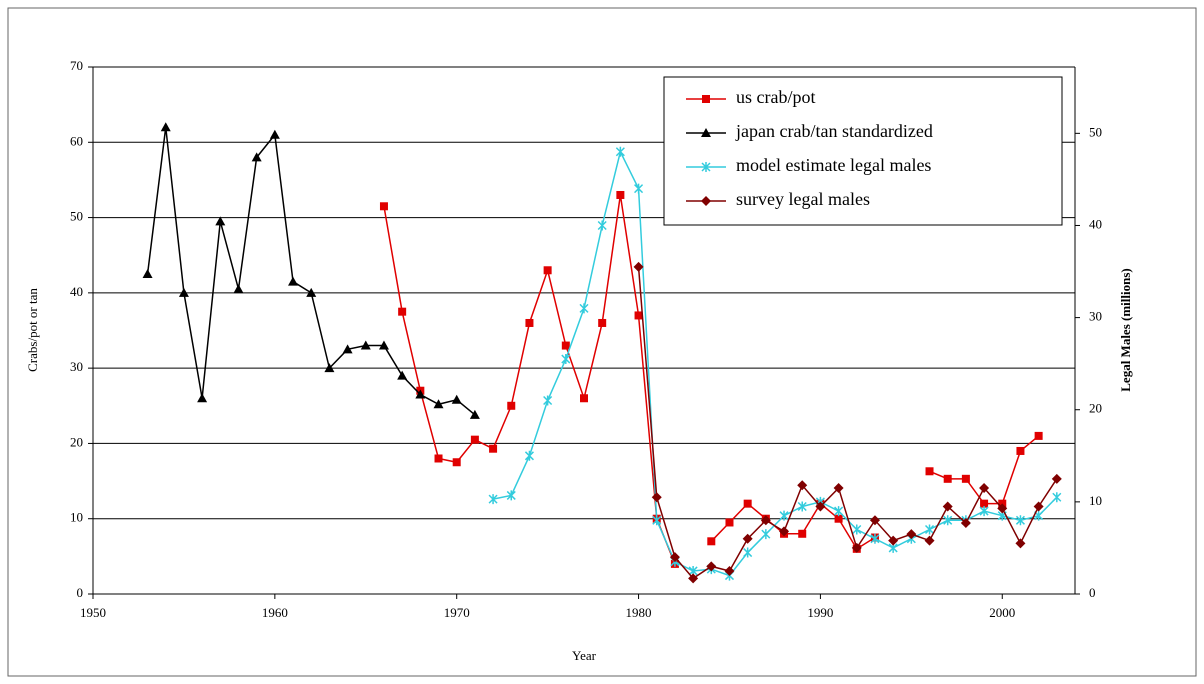 This screenshot has width=1204, height=684. What do you see at coordinates (1095, 131) in the screenshot?
I see `y2-tick-label: 50` at bounding box center [1095, 131].